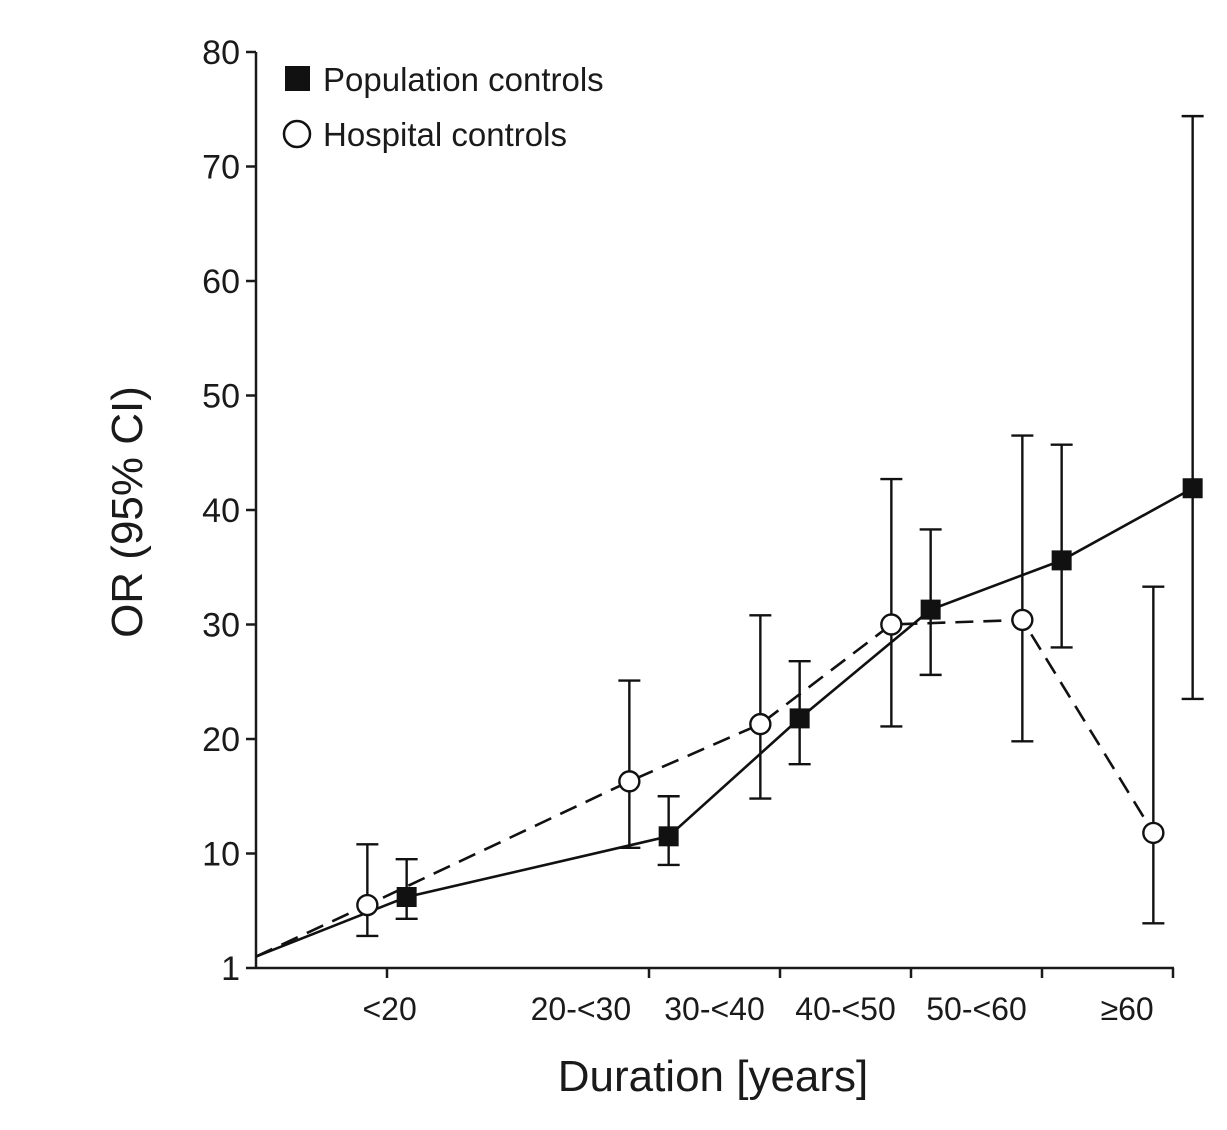  I want to click on y-tick-label: 20, so click(221, 740).